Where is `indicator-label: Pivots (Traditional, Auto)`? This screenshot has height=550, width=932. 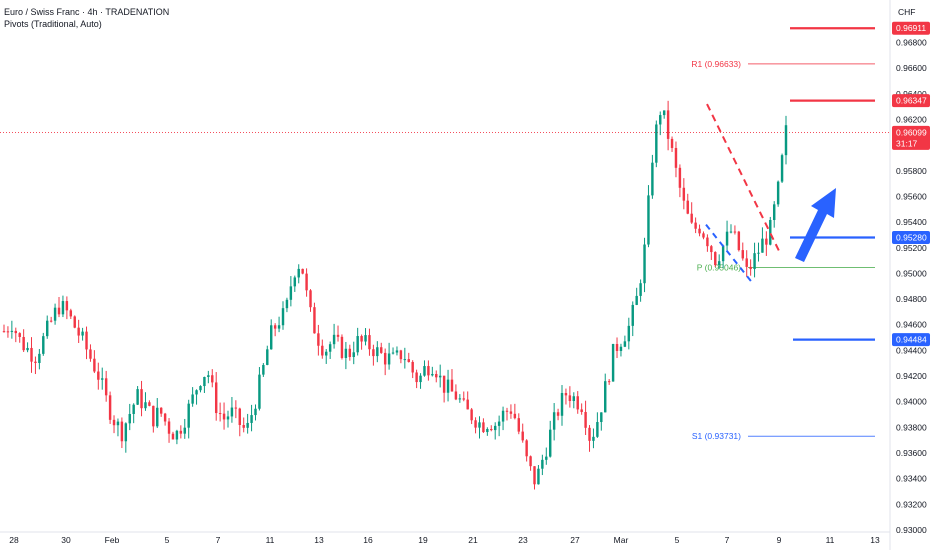
indicator-label: Pivots (Traditional, Auto) is located at coordinates (53, 24).